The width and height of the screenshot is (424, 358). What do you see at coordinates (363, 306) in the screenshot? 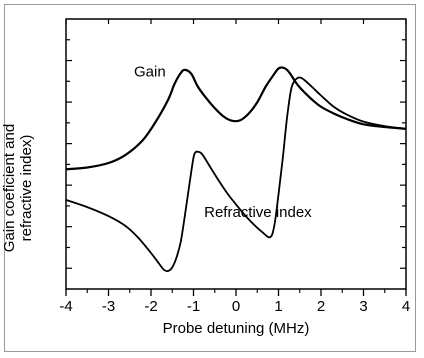
I see `x-tick-label: 3` at bounding box center [363, 306].